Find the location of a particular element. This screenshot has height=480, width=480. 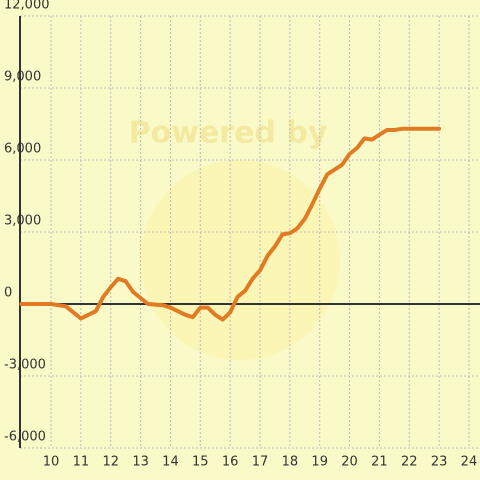

x-tick-label: 16 is located at coordinates (230, 462).